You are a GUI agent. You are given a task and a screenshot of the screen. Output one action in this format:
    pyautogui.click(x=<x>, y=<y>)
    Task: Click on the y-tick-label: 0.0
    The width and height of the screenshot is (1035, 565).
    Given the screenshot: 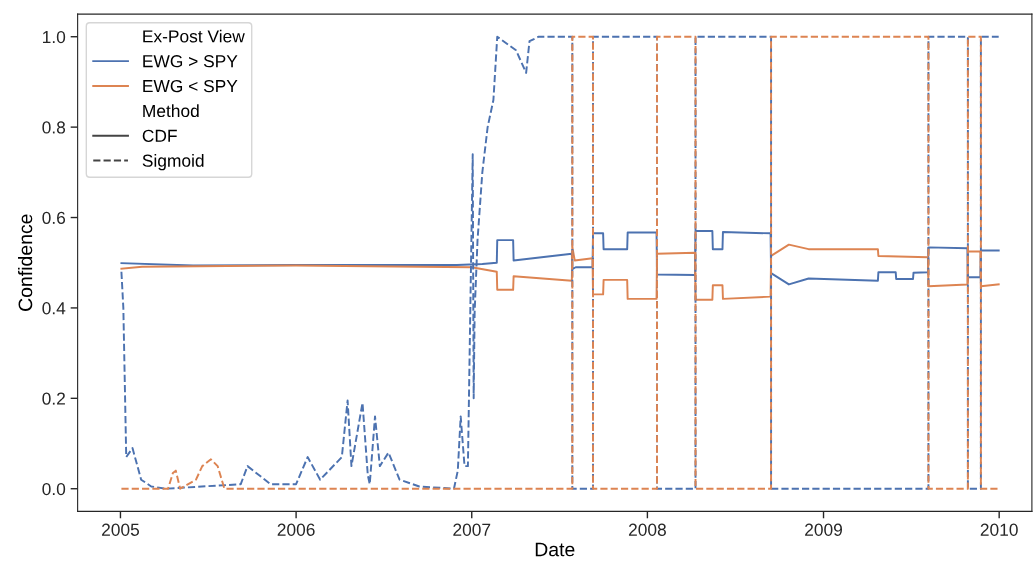 What is the action you would take?
    pyautogui.click(x=54, y=489)
    